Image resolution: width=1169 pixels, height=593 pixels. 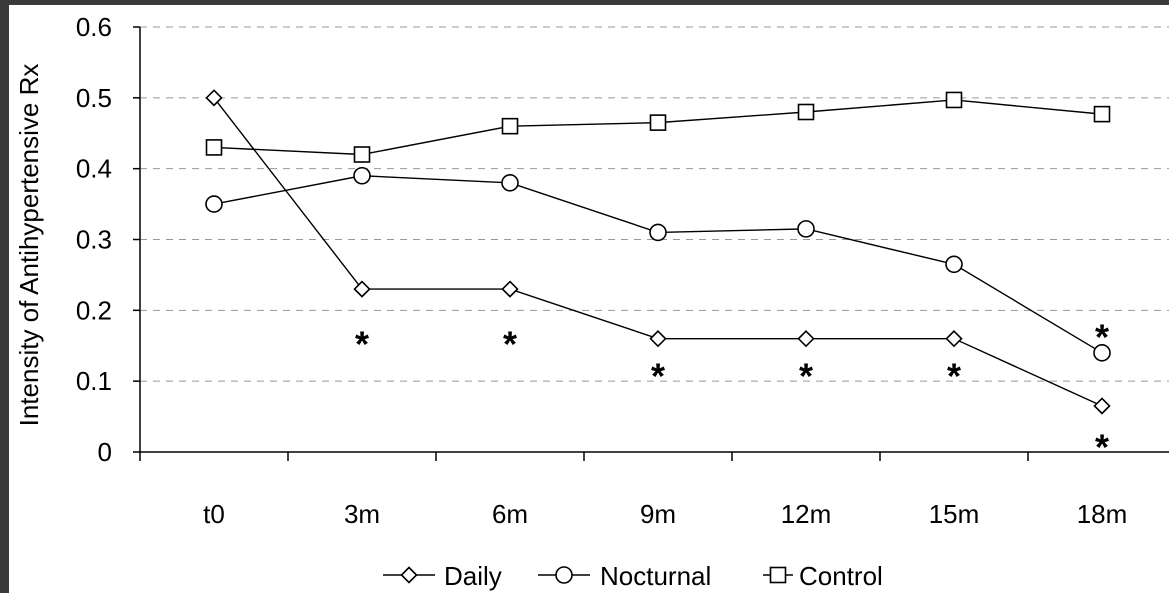 I want to click on legend-entry-daily: Daily, so click(x=442, y=576).